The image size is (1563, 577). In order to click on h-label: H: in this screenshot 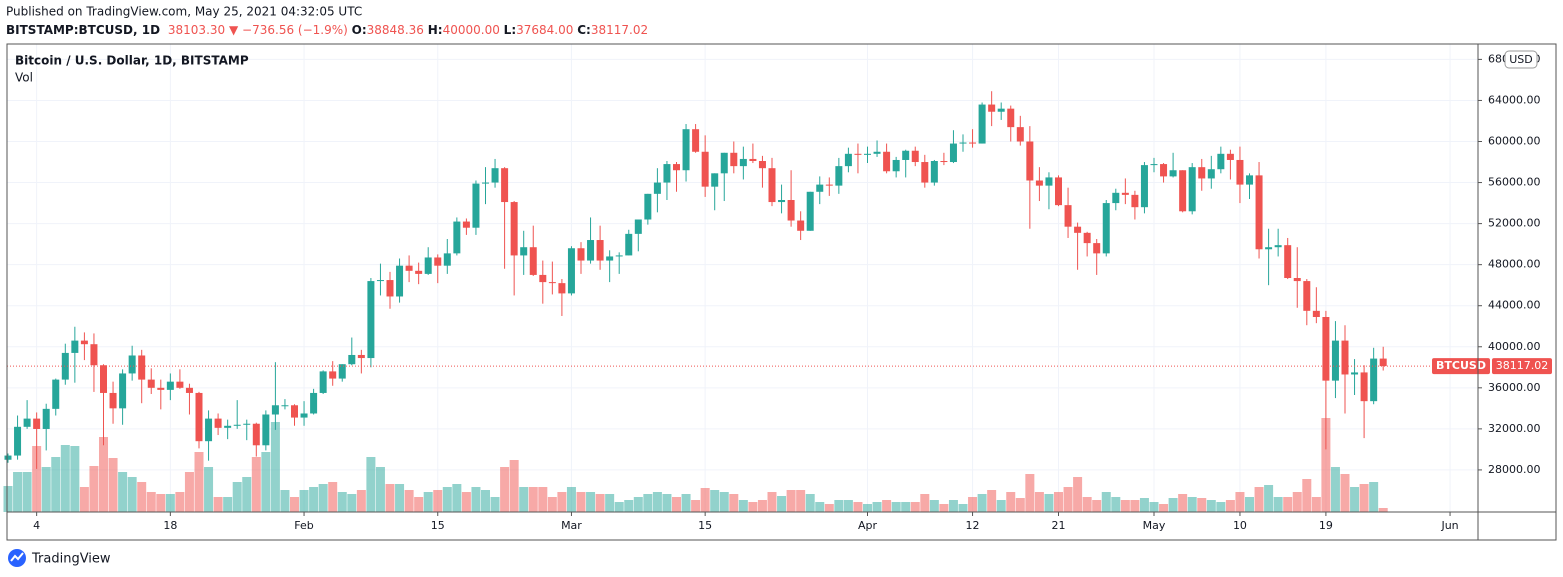, I will do `click(435, 30)`.